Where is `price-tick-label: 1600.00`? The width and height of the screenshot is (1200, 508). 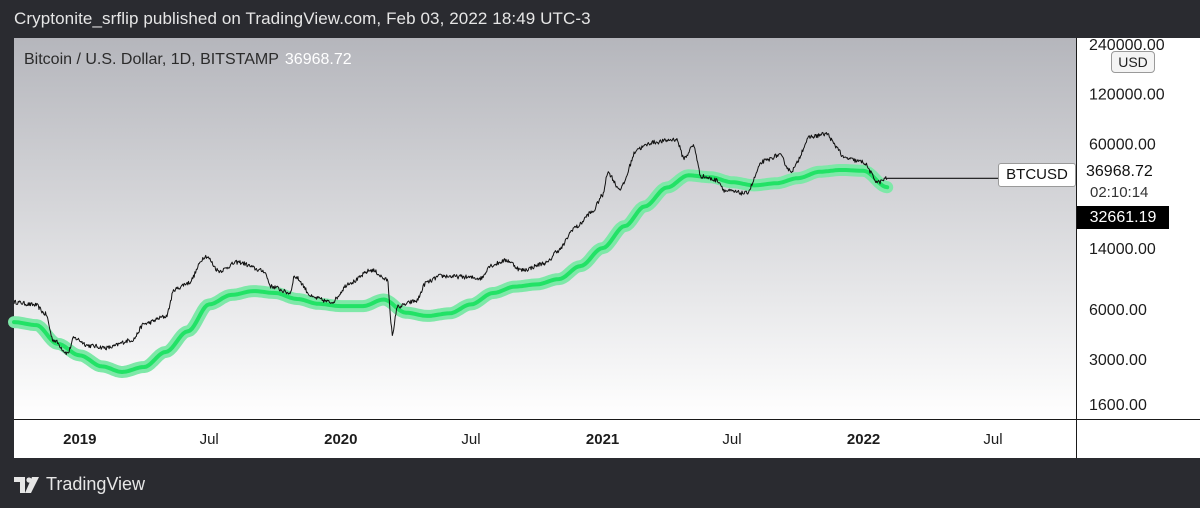 price-tick-label: 1600.00 is located at coordinates (1118, 405).